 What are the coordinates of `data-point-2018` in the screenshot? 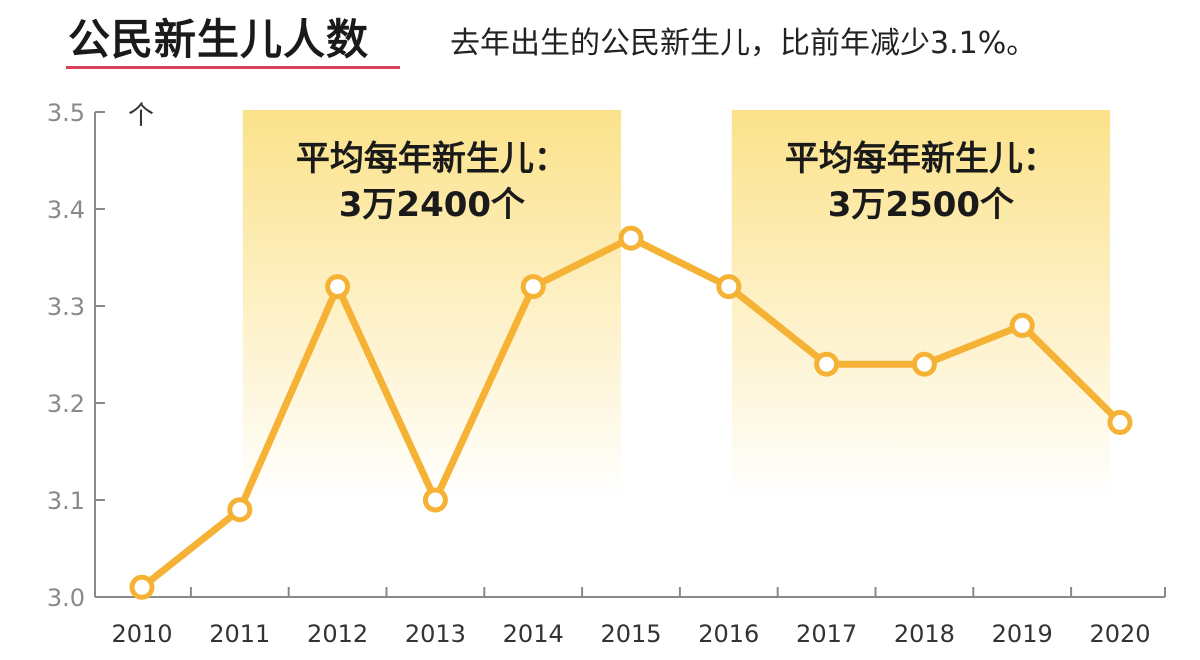 It's located at (924, 364).